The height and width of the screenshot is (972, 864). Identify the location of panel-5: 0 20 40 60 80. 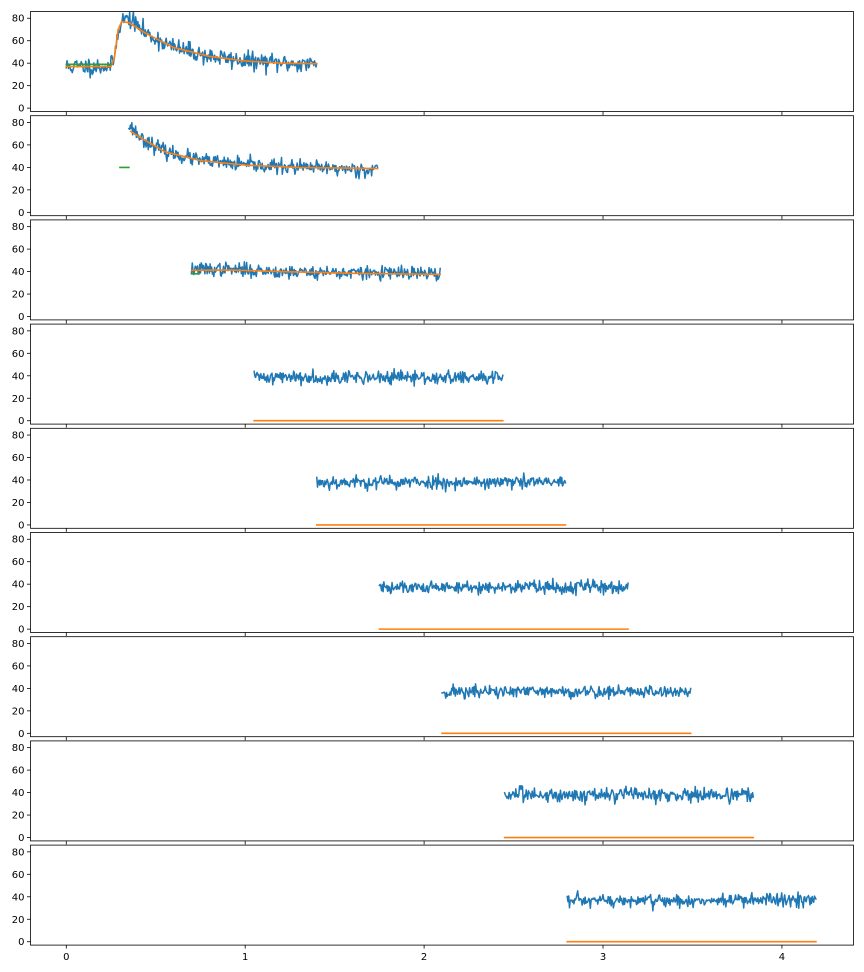
(433, 479).